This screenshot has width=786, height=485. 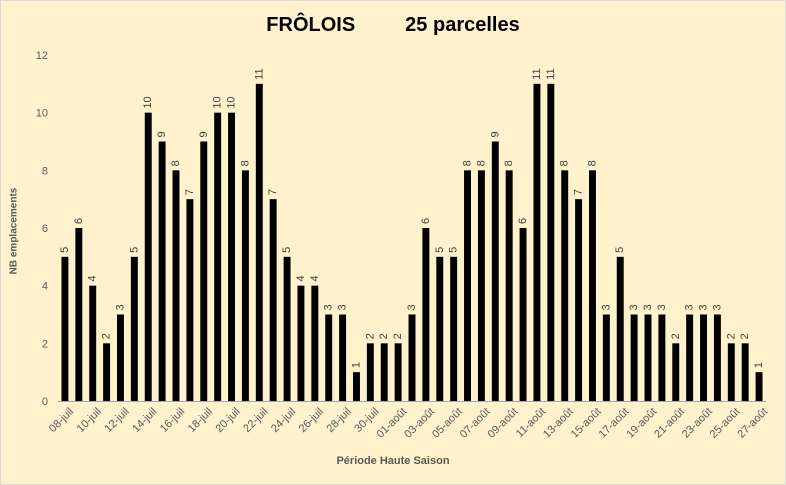 I want to click on data-label: 4, so click(x=301, y=279).